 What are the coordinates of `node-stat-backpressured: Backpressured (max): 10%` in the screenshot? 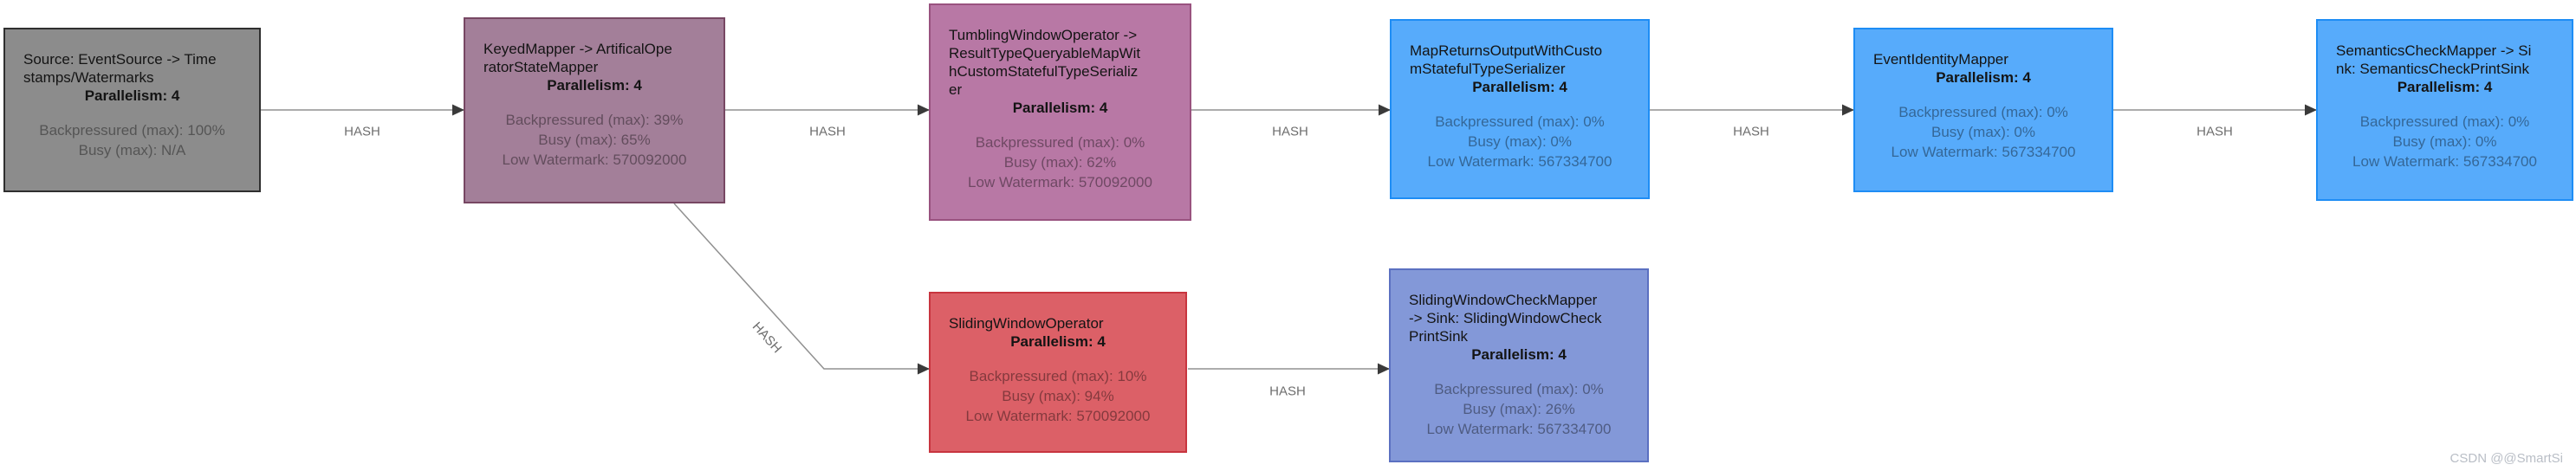 It's located at (1058, 376).